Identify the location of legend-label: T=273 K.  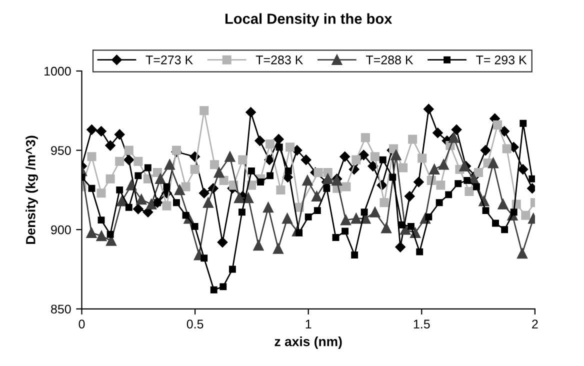
(169, 60).